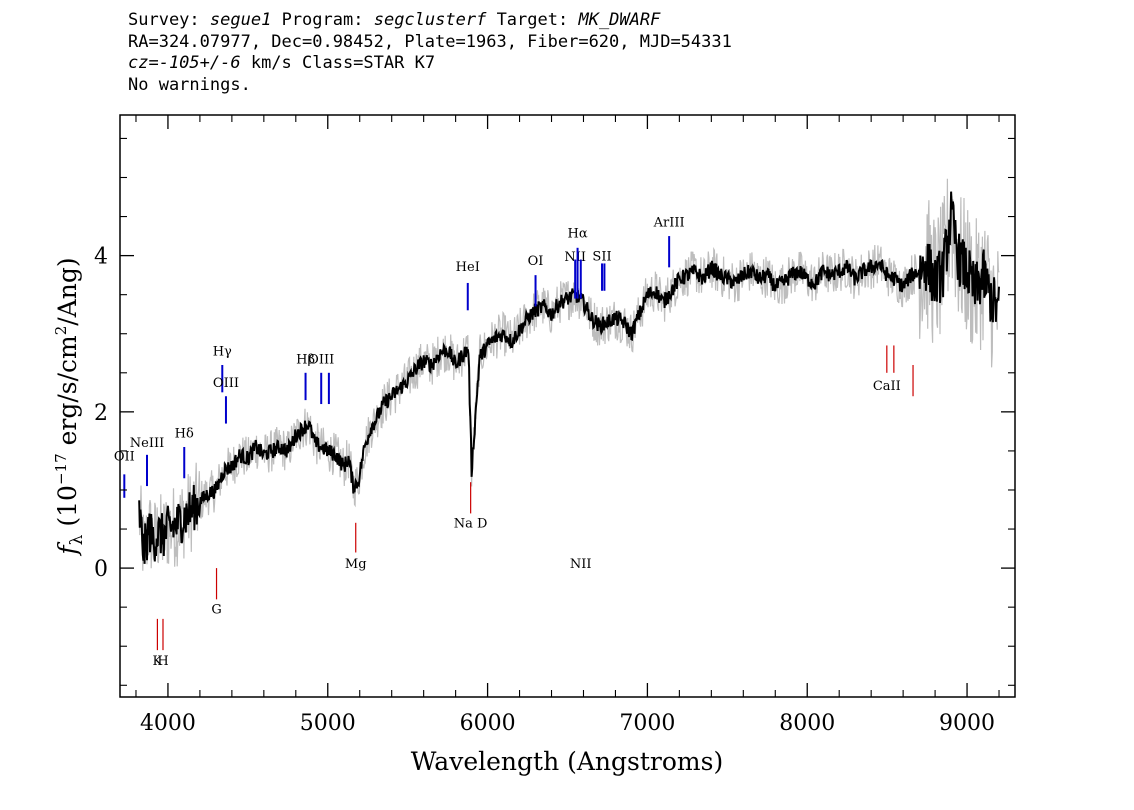  What do you see at coordinates (578, 234) in the screenshot?
I see `line-marker-label: Hα` at bounding box center [578, 234].